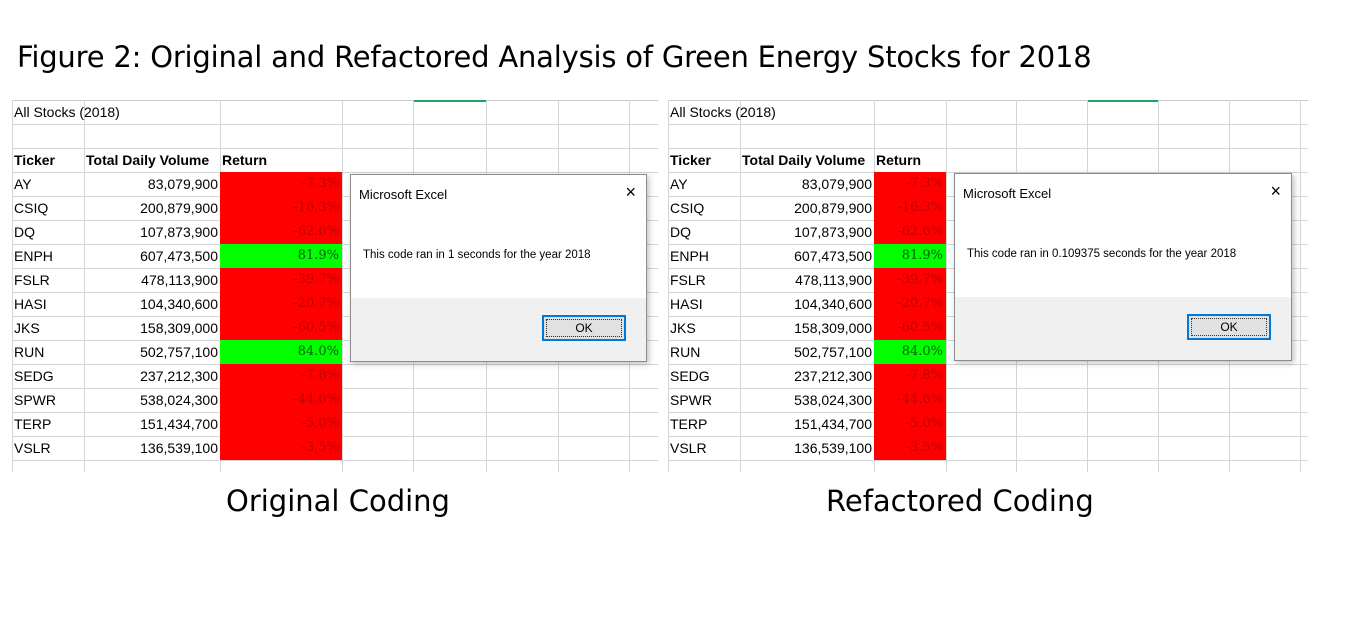 Image resolution: width=1350 pixels, height=629 pixels. What do you see at coordinates (449, 101) in the screenshot?
I see `cell-selection-indicator` at bounding box center [449, 101].